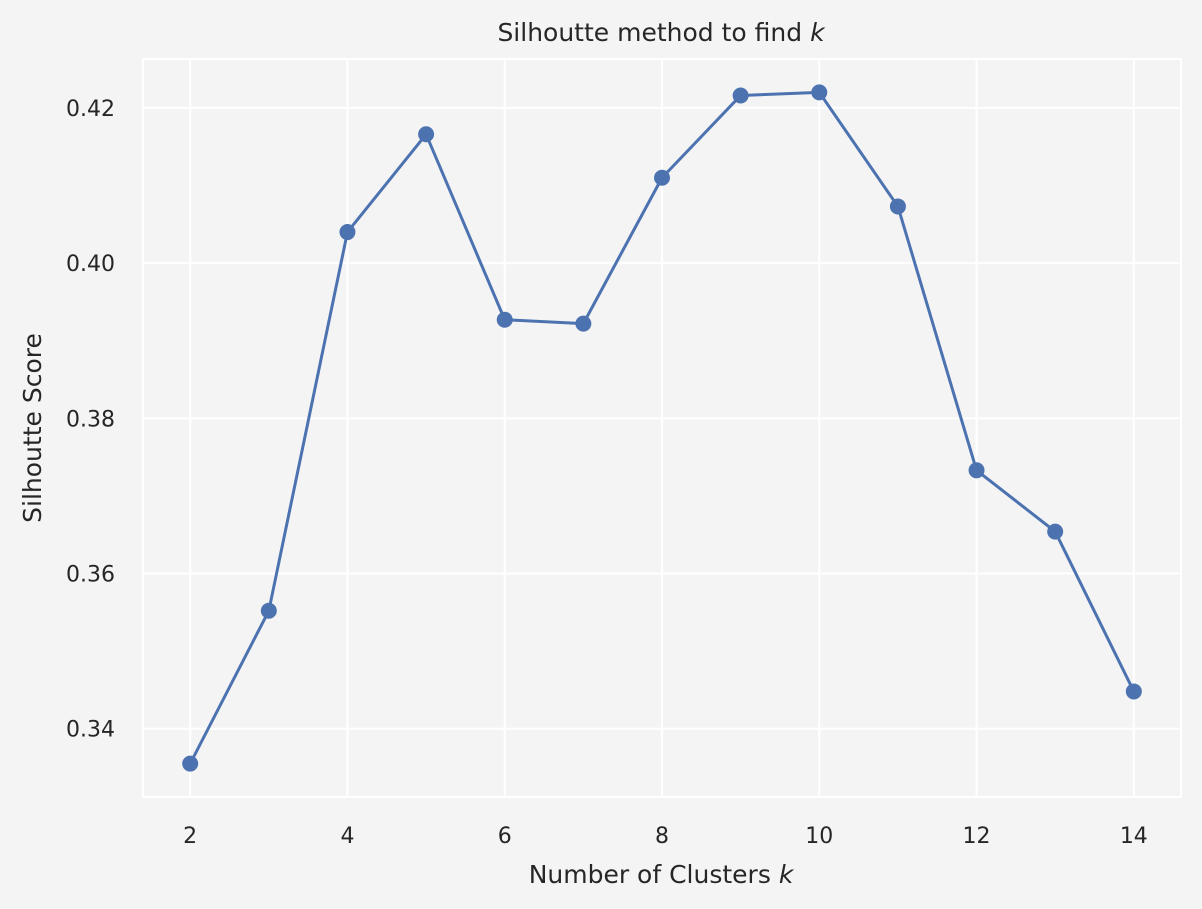 Image resolution: width=1202 pixels, height=909 pixels. Describe the element at coordinates (583, 323) in the screenshot. I see `data-point-k7` at that location.